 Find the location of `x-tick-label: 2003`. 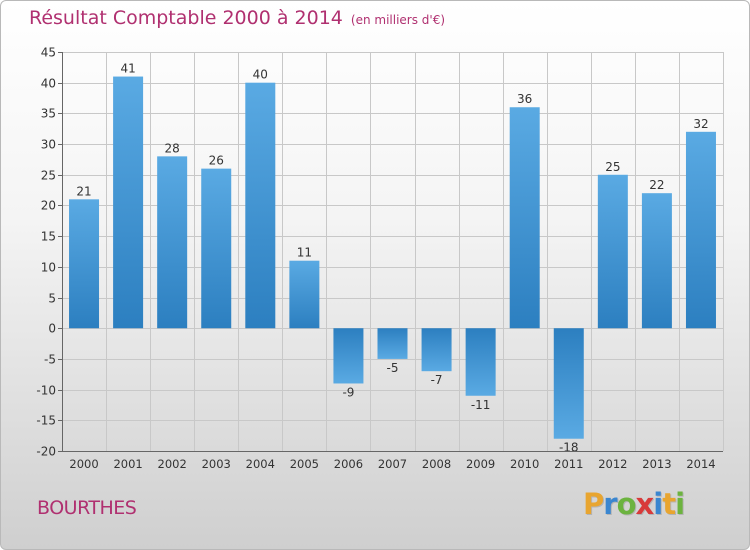

x-tick-label: 2003 is located at coordinates (216, 464).